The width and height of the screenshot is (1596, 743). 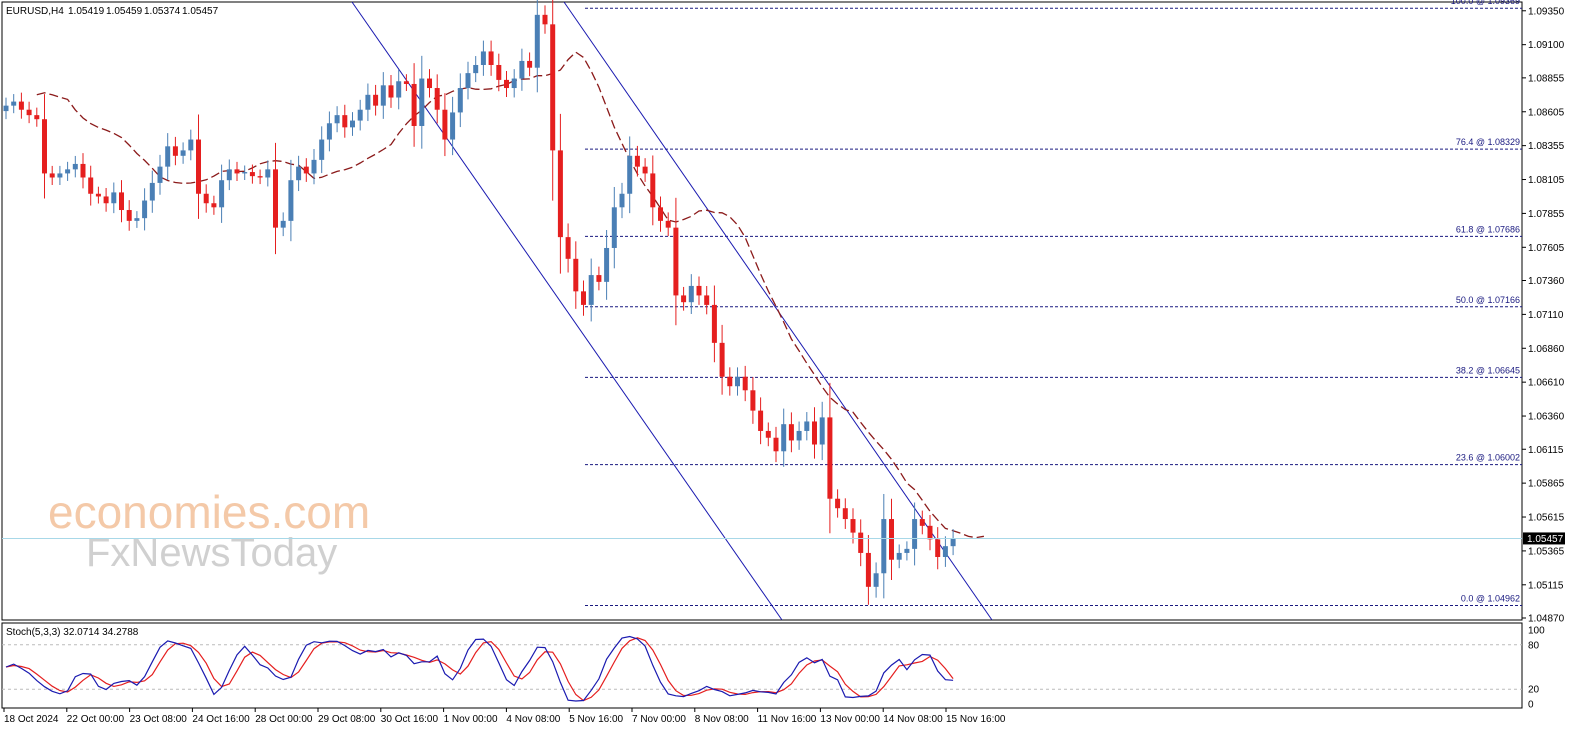 What do you see at coordinates (1531, 705) in the screenshot?
I see `stoch-tick-label: 0` at bounding box center [1531, 705].